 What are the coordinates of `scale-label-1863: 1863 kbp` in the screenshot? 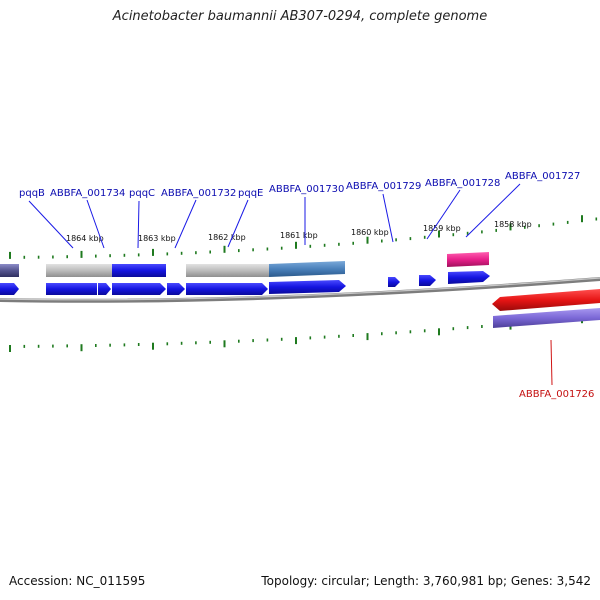 It's located at (157, 238).